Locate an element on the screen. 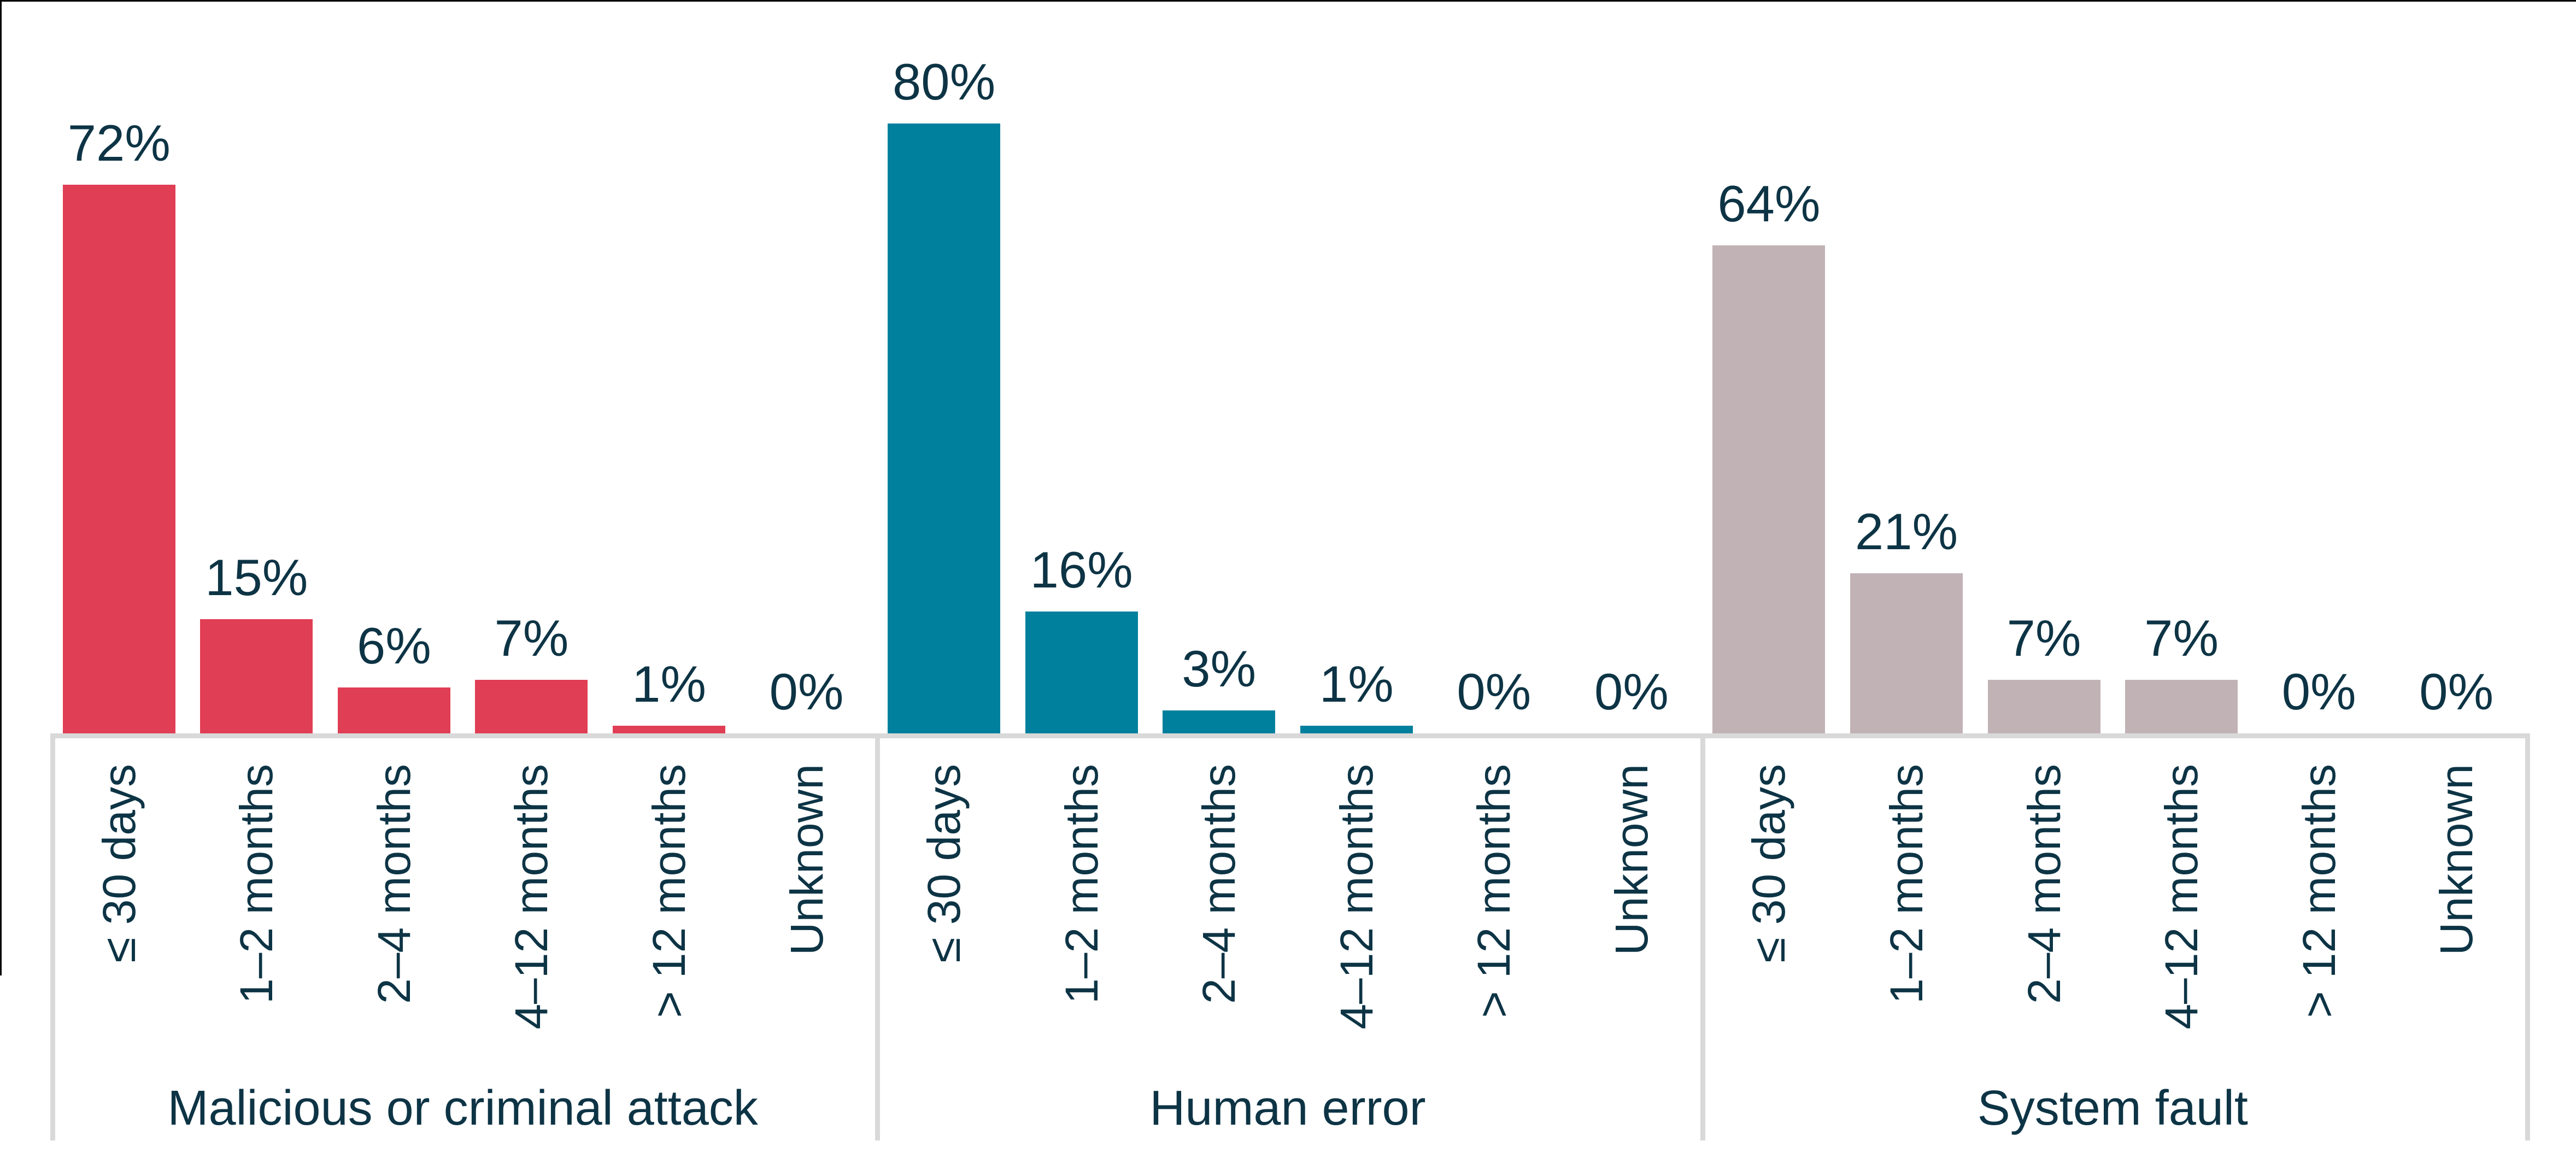 The height and width of the screenshot is (1164, 2576). value-label: 15% is located at coordinates (256, 577).